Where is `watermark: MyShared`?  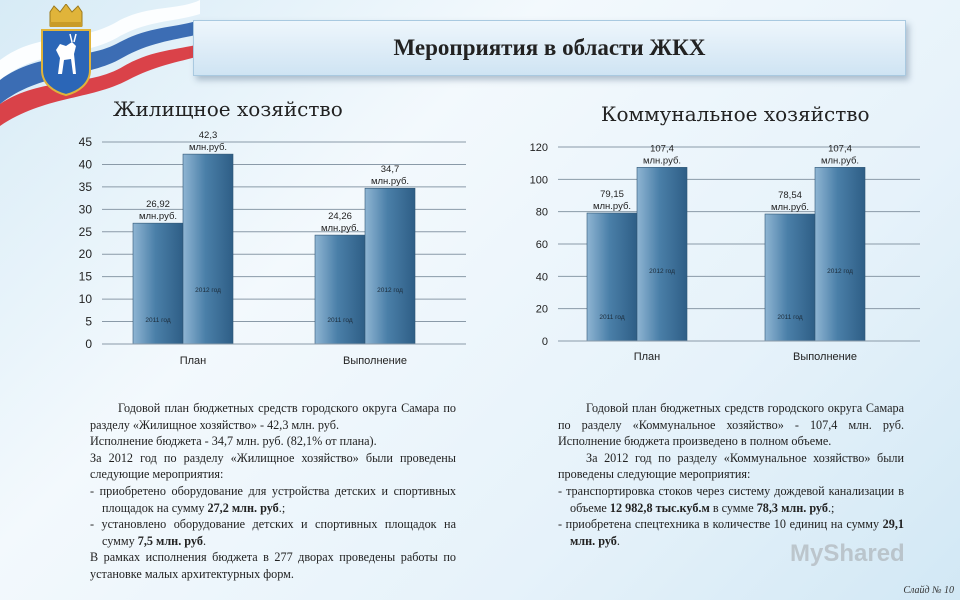
watermark: MyShared is located at coordinates (847, 553).